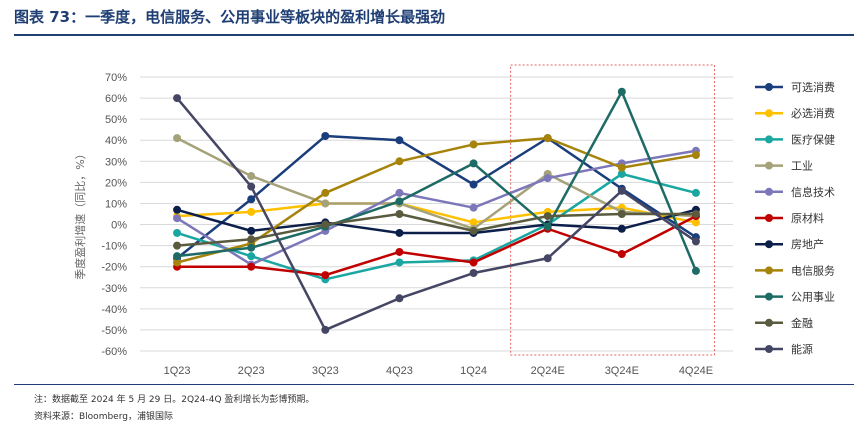  Describe the element at coordinates (813, 87) in the screenshot. I see `legend-label: 可选消费` at that location.